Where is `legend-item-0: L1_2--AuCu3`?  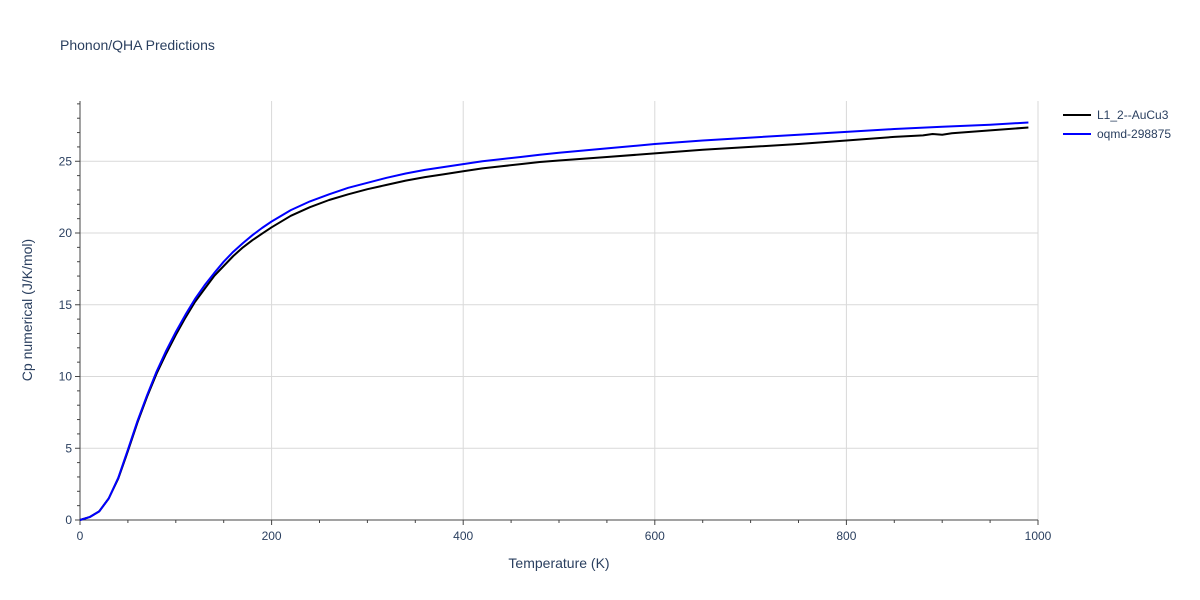 legend-item-0: L1_2--AuCu3 is located at coordinates (1116, 115).